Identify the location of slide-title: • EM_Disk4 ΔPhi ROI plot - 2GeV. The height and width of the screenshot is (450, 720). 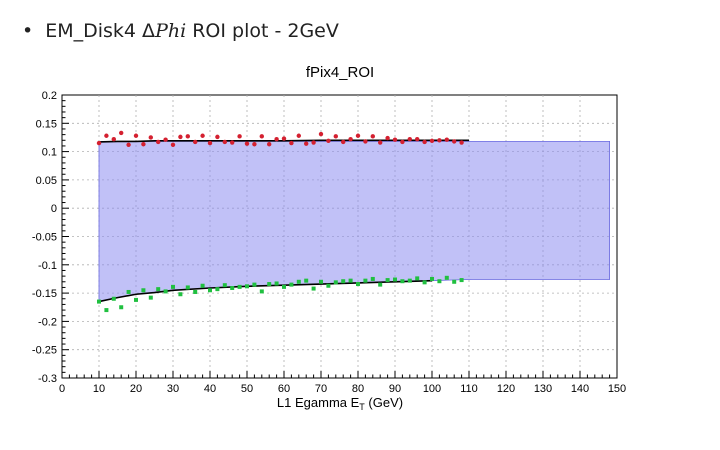
(180, 31).